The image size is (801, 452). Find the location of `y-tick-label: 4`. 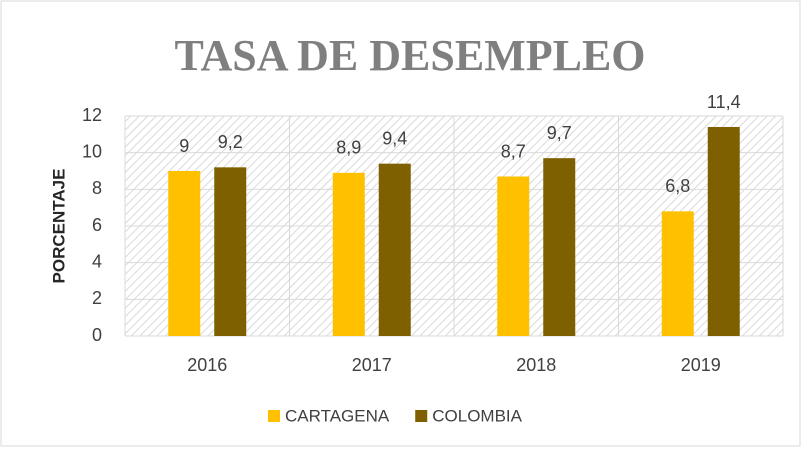

y-tick-label: 4 is located at coordinates (97, 261).